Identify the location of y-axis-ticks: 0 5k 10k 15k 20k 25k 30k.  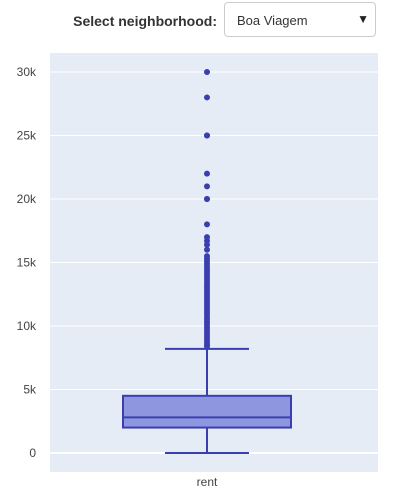
(27, 262).